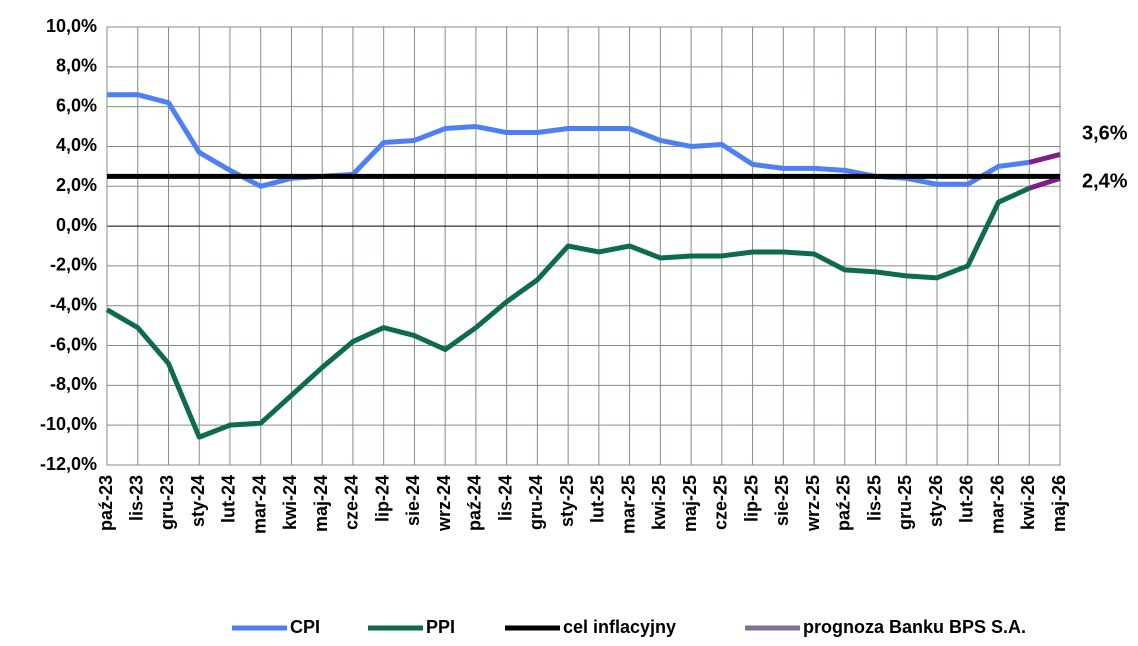 This screenshot has height=646, width=1138. What do you see at coordinates (914, 627) in the screenshot?
I see `legend-label: prognoza Banku BPS S.A.` at bounding box center [914, 627].